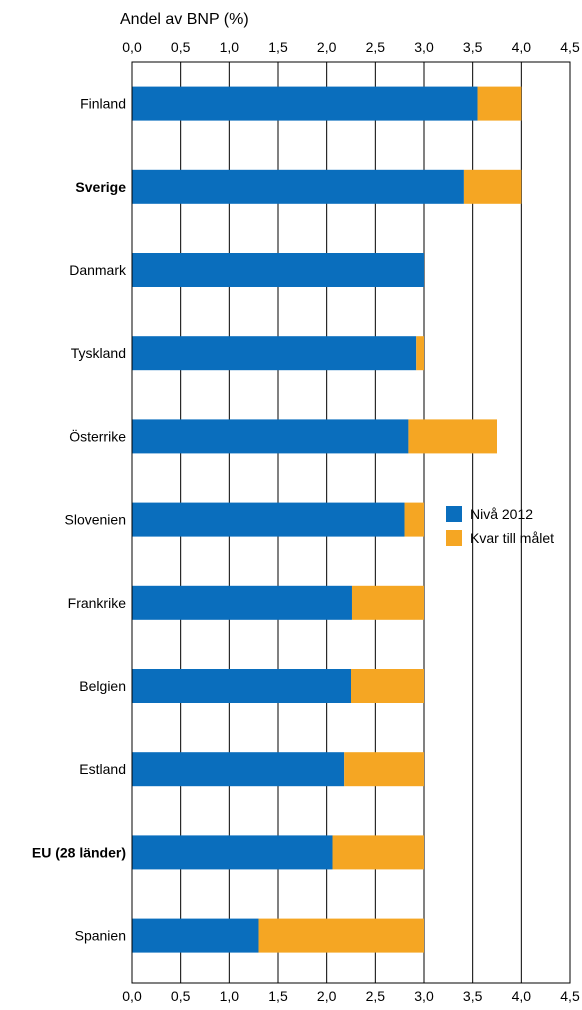 The height and width of the screenshot is (1010, 582). What do you see at coordinates (100, 187) in the screenshot?
I see `category-label: Sverige` at bounding box center [100, 187].